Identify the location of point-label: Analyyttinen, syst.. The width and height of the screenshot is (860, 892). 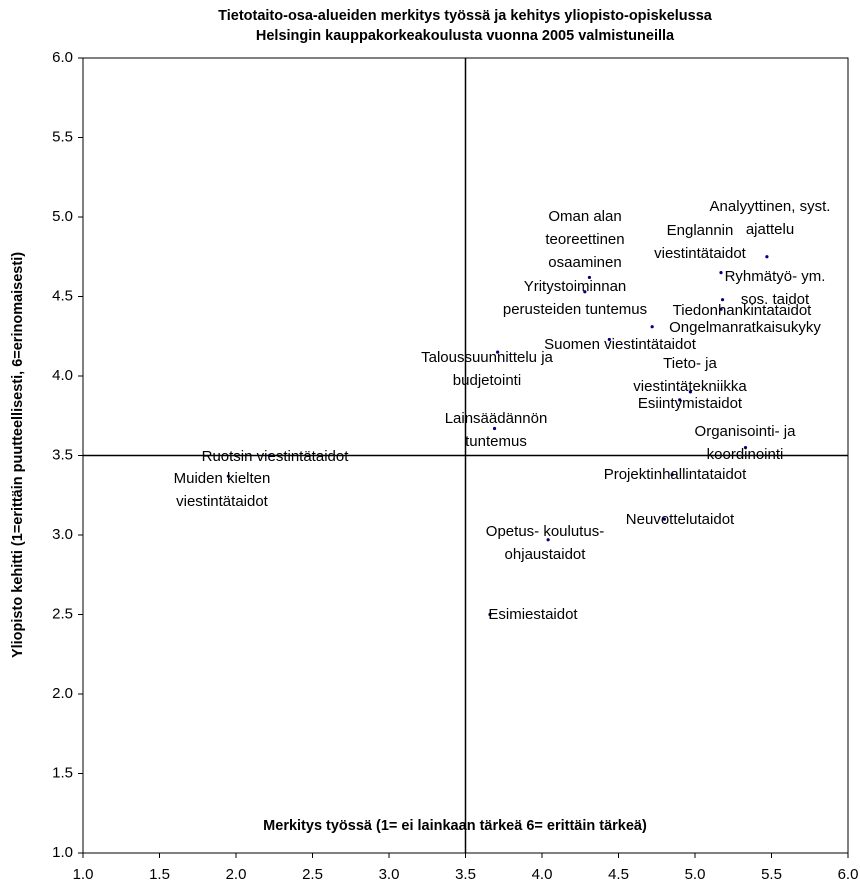
(770, 206).